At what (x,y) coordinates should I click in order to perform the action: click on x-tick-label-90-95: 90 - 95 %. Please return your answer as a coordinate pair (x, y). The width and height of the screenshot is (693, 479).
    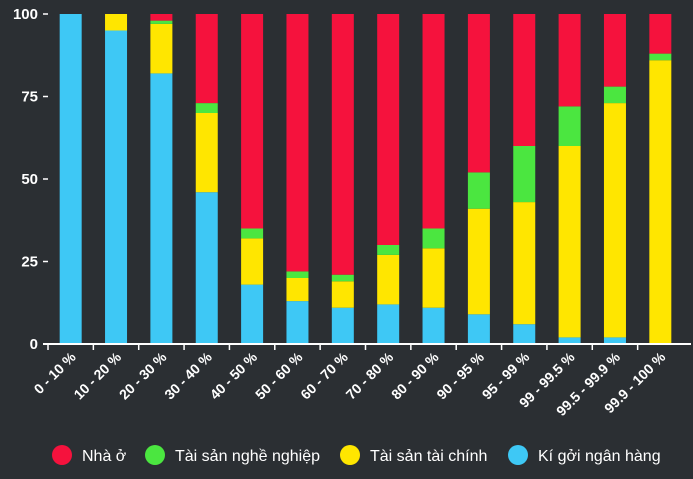
    Looking at the image, I should click on (460, 375).